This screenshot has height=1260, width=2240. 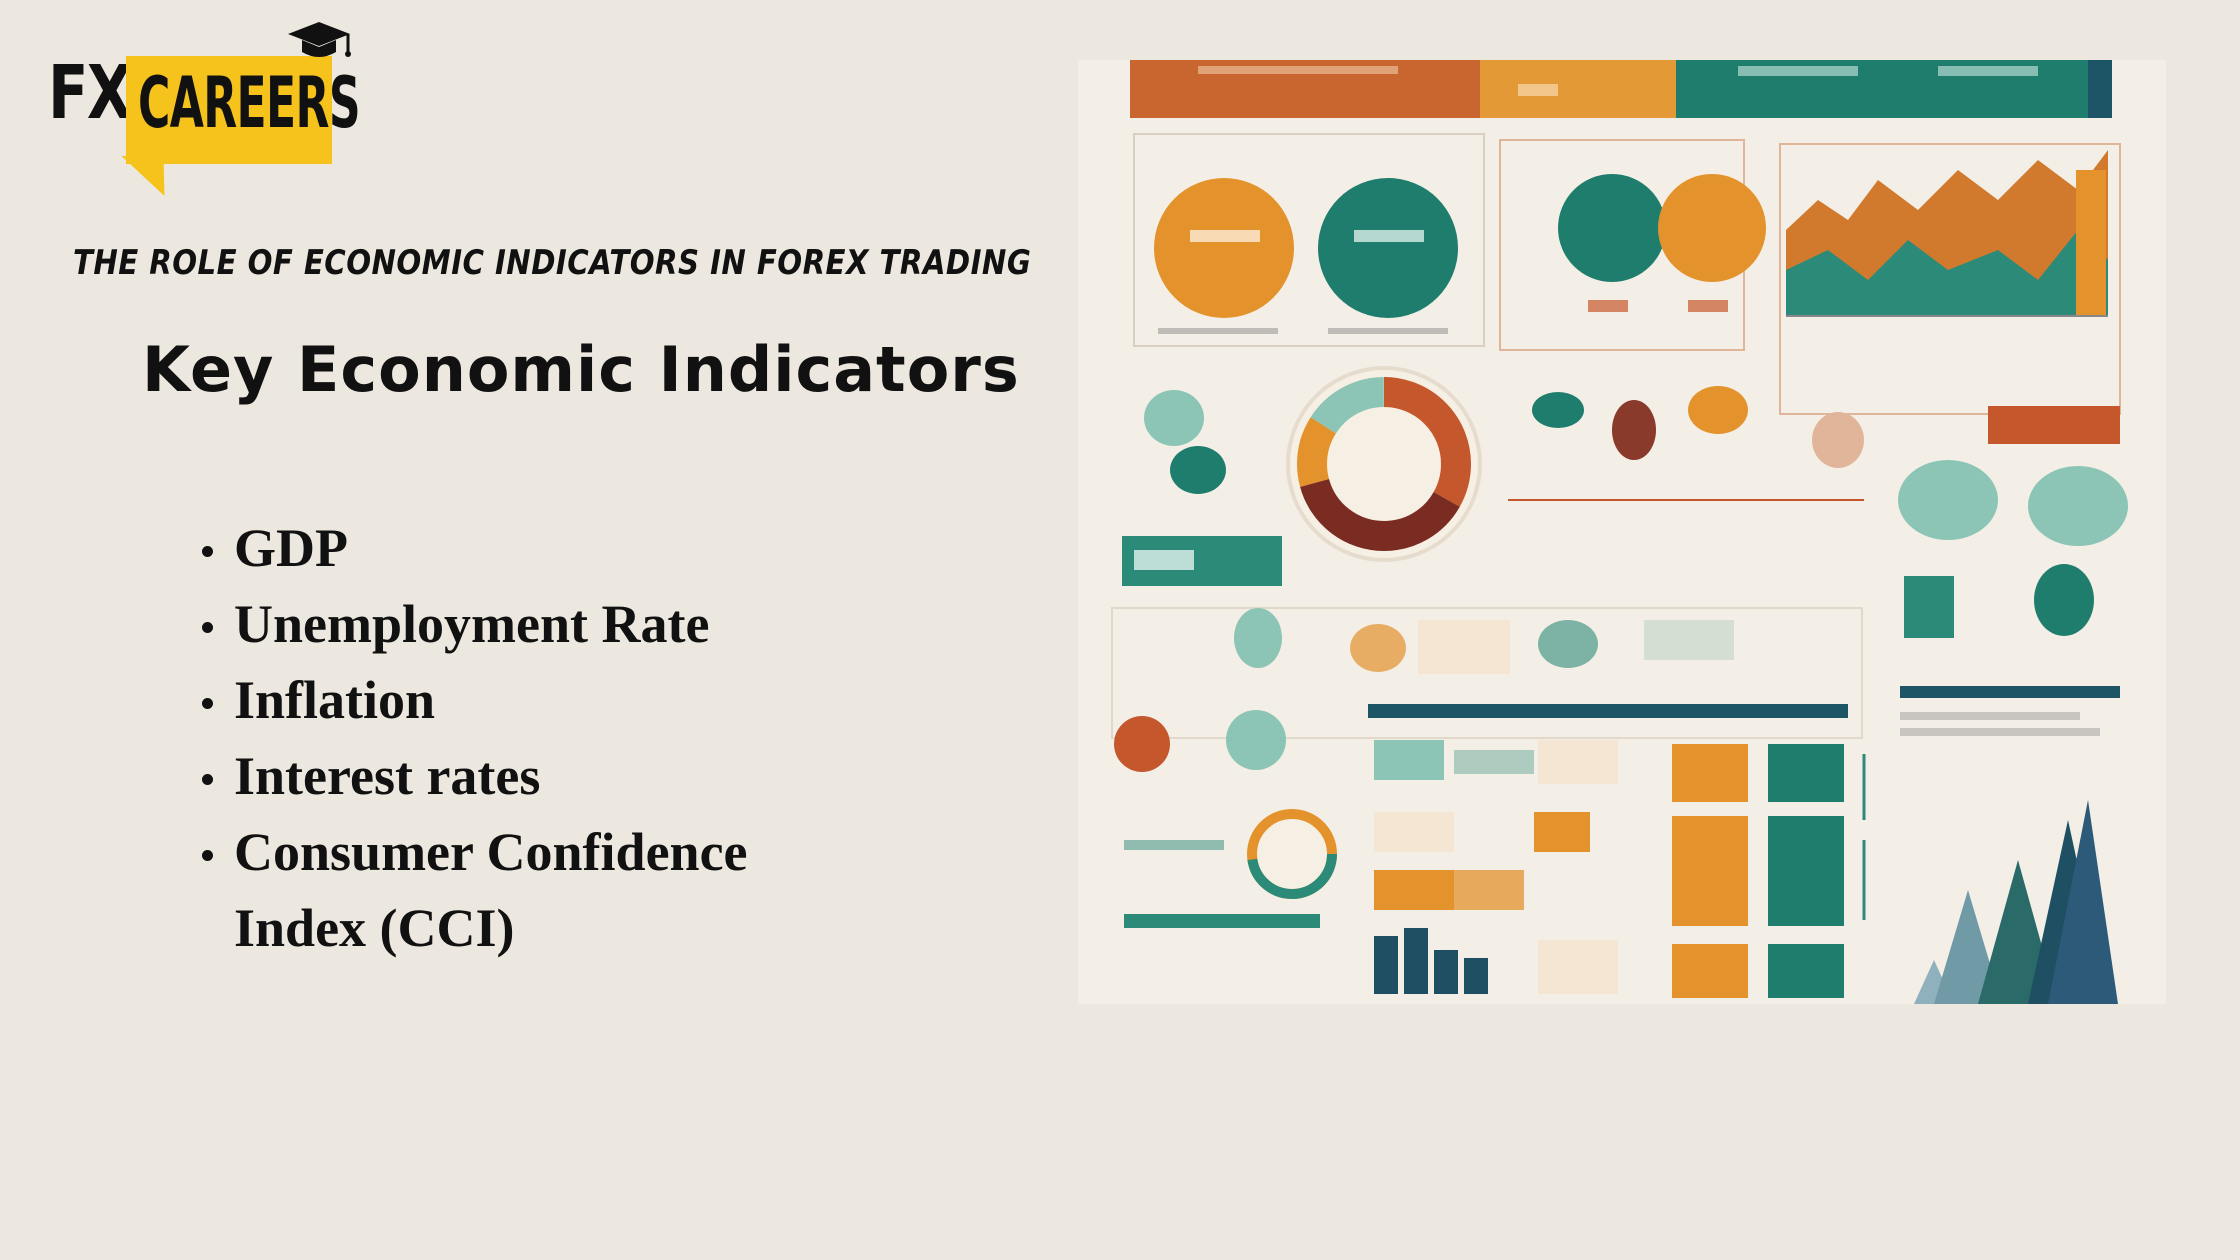 What do you see at coordinates (1621, 89) in the screenshot?
I see `top-banner` at bounding box center [1621, 89].